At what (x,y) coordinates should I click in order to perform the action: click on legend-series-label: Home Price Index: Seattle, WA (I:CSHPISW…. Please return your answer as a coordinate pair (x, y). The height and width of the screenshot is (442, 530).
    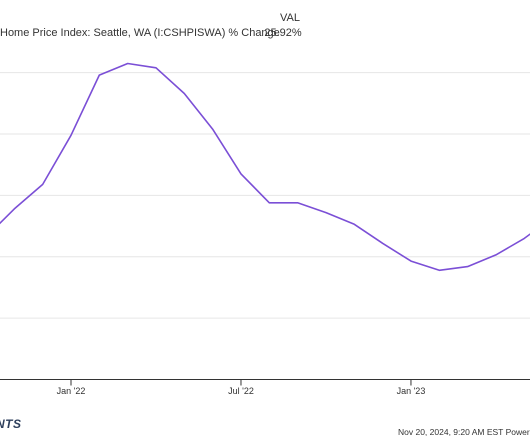
    Looking at the image, I should click on (140, 33).